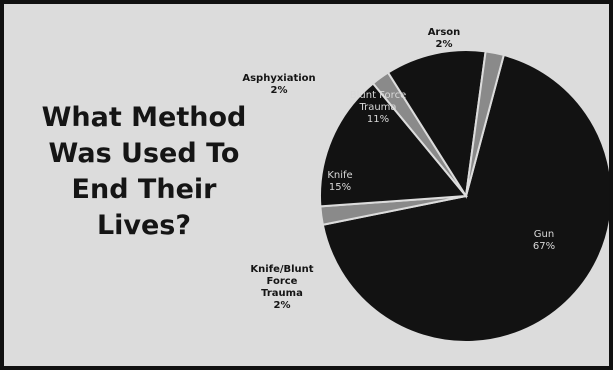  What do you see at coordinates (281, 287) in the screenshot?
I see `slice-label: Knife/Blunt Force Trauma 2%` at bounding box center [281, 287].